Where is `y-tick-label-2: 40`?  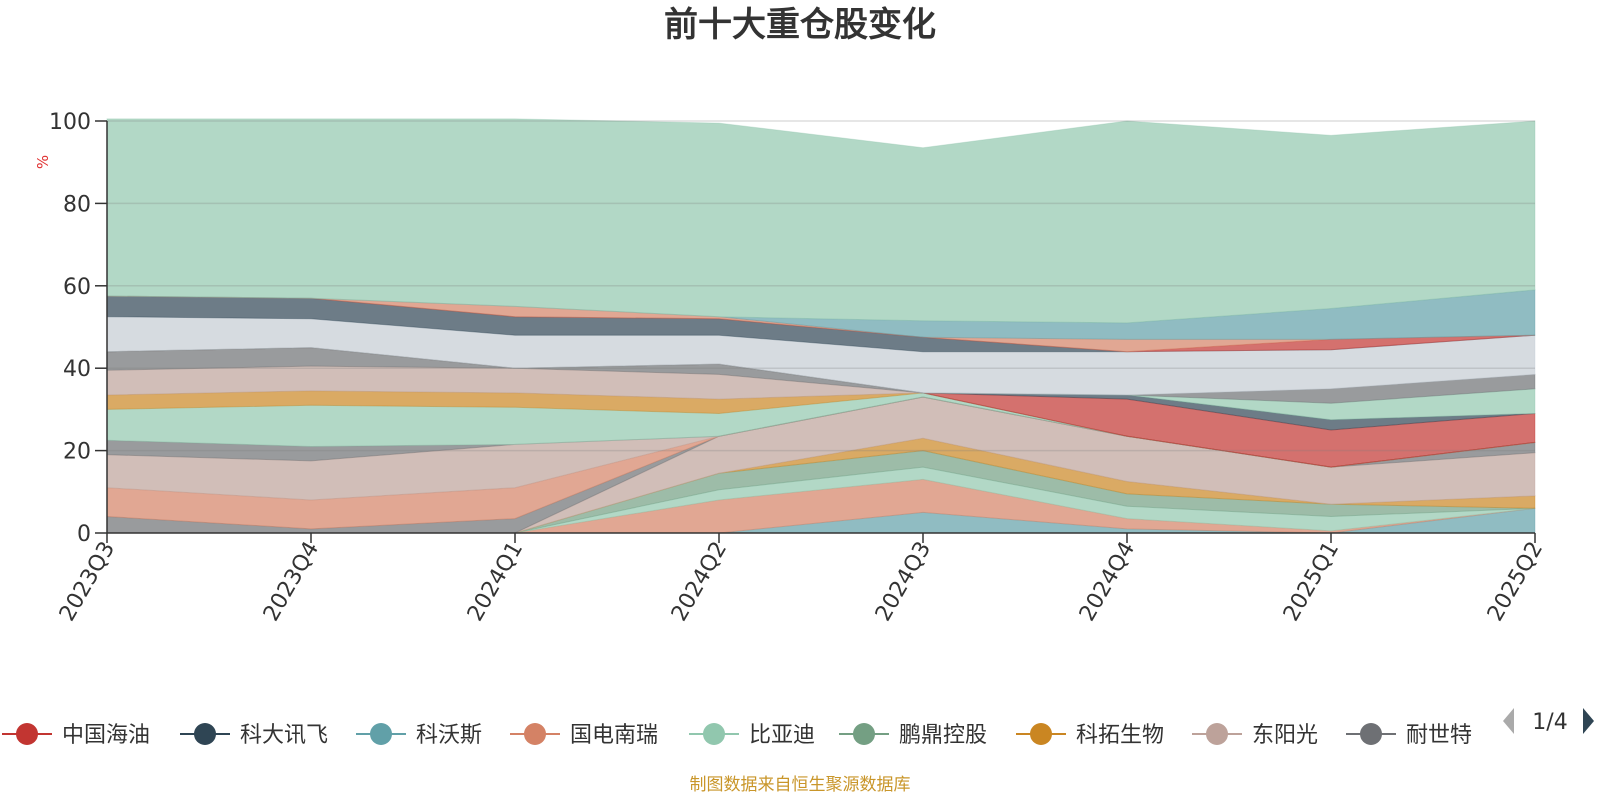
y-tick-label-2: 40 is located at coordinates (77, 369).